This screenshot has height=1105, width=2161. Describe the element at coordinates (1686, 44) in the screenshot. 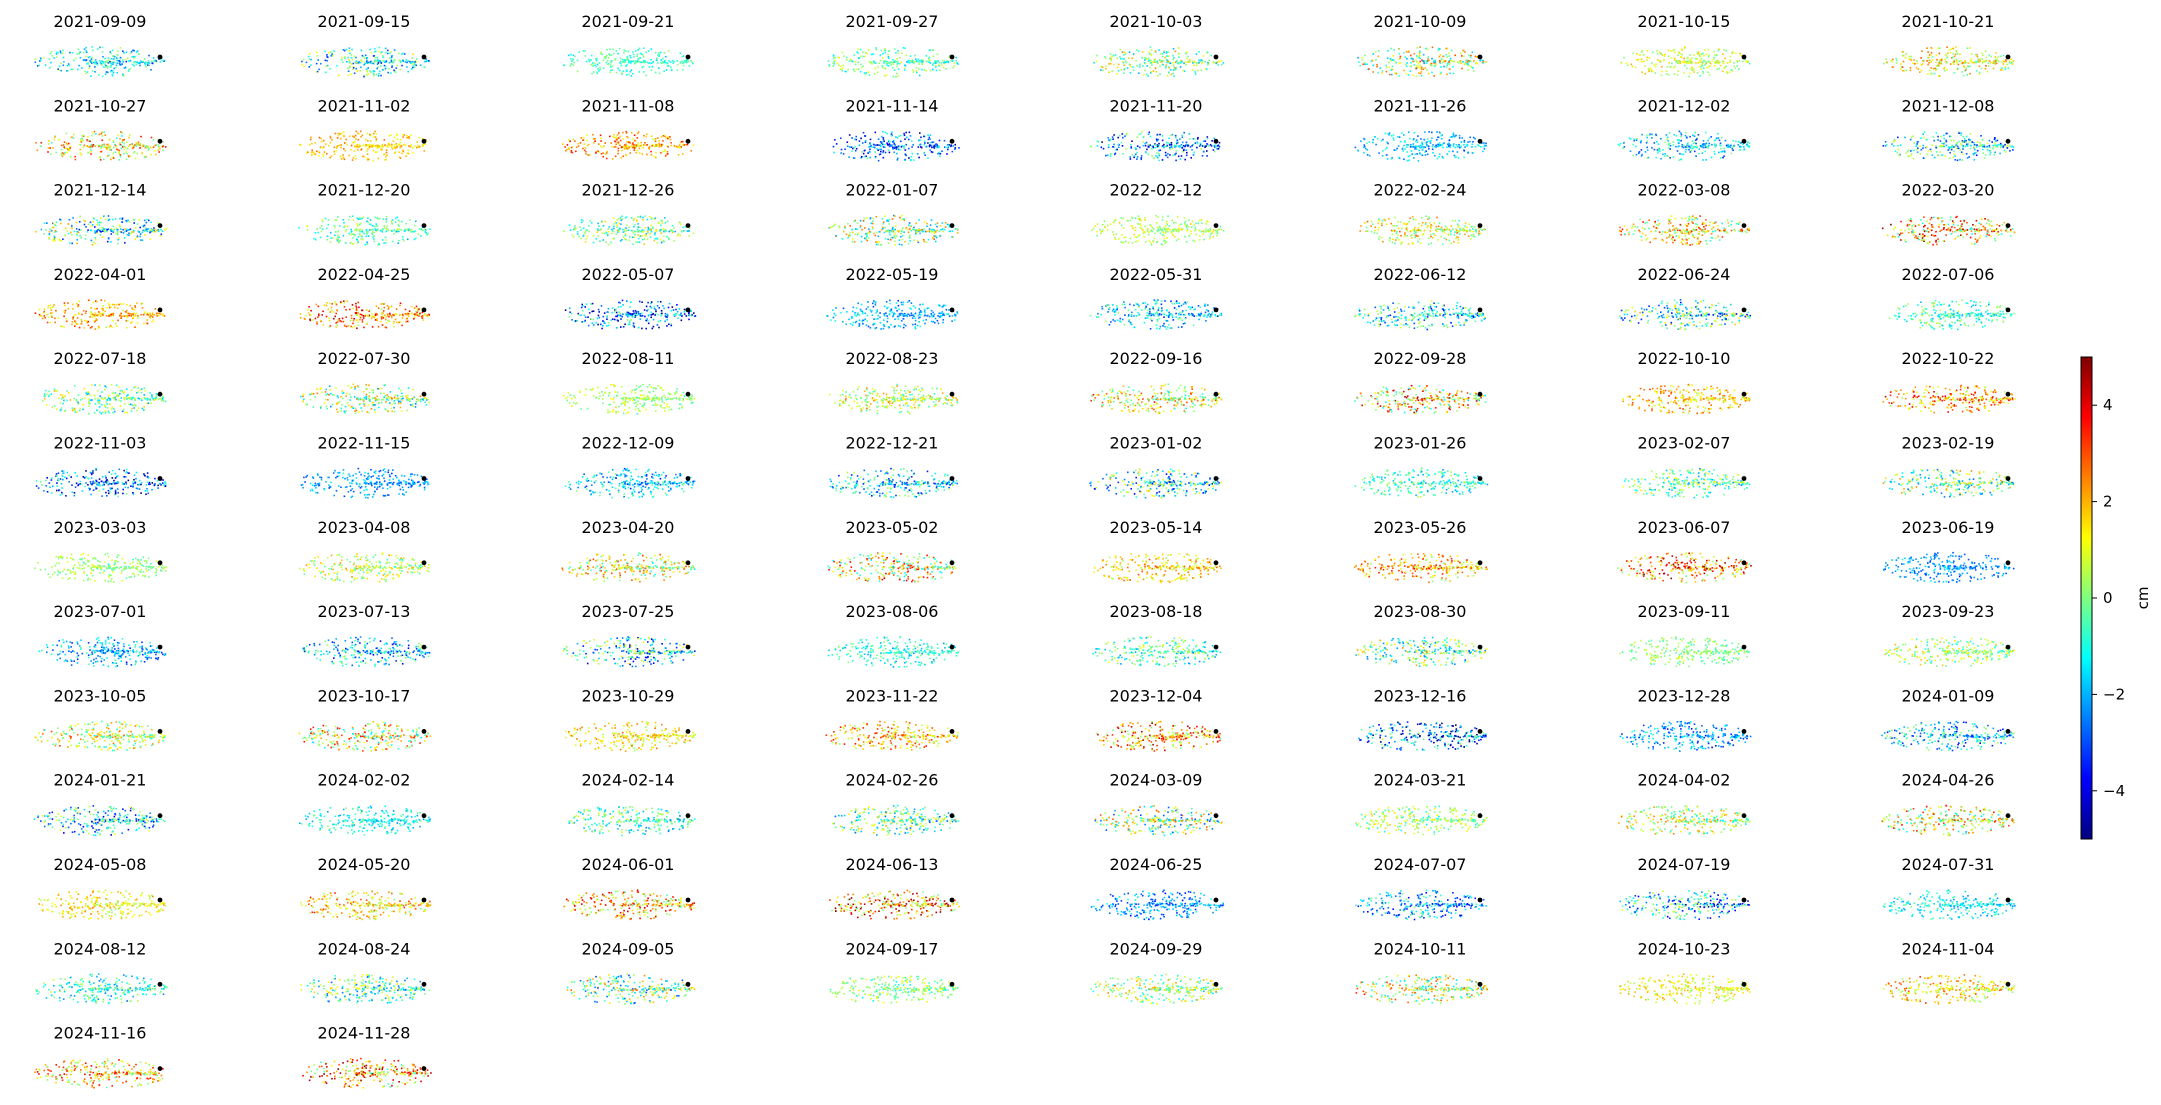

I see `panel-2021-10-15: 2021-10-15` at that location.